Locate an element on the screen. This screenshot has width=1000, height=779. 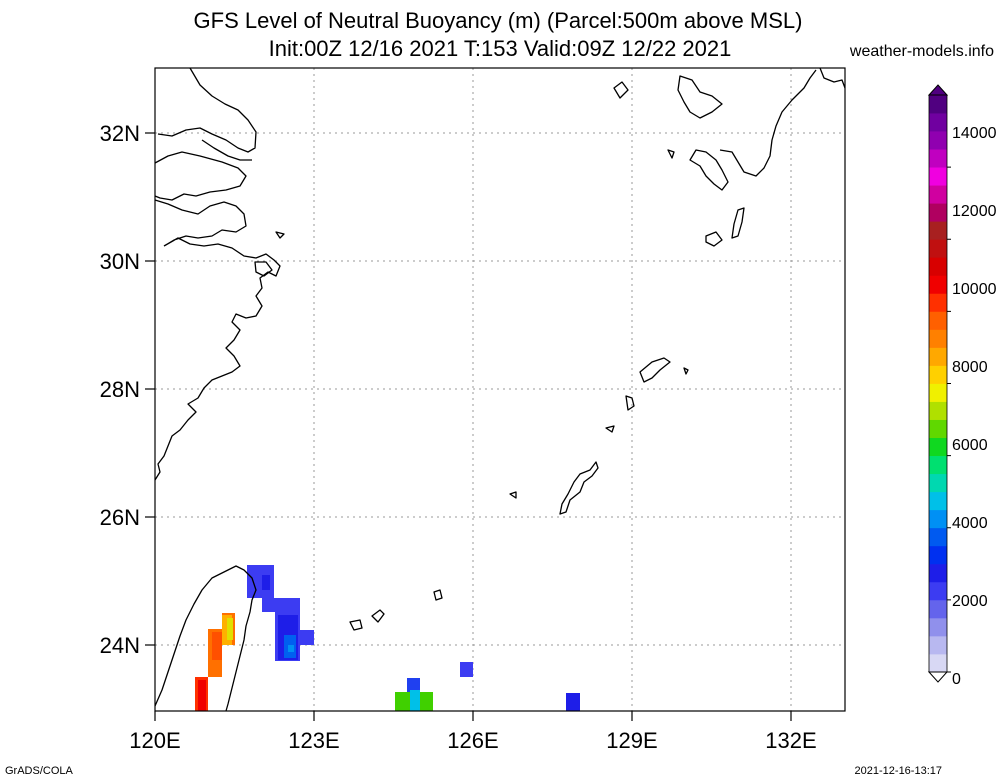
lon-label-126: 126E is located at coordinates (472, 740).